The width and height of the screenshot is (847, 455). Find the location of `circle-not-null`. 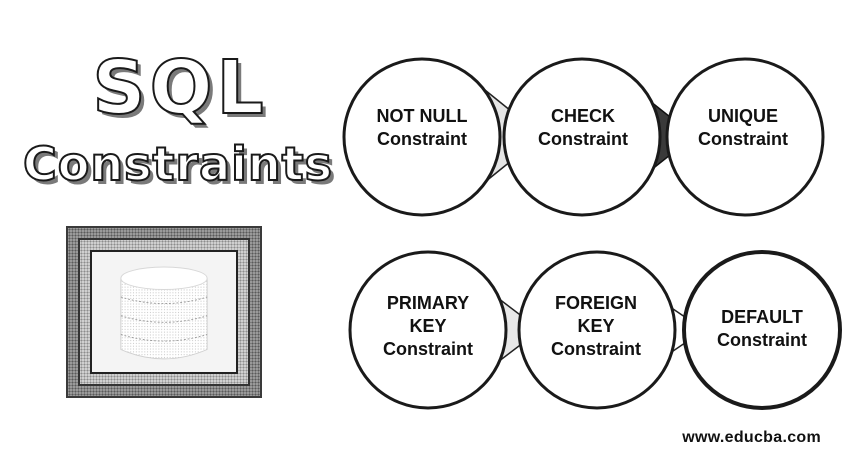

circle-not-null is located at coordinates (422, 137).